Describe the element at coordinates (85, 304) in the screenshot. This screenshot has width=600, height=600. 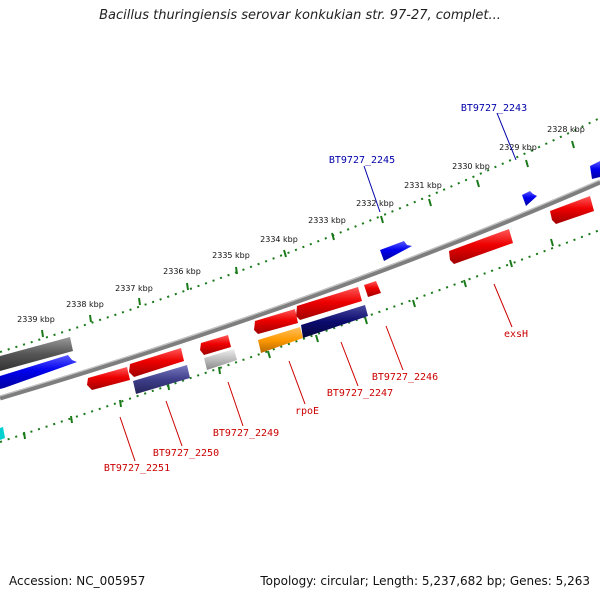
I see `tick-label-2338: 2338 kbp` at that location.